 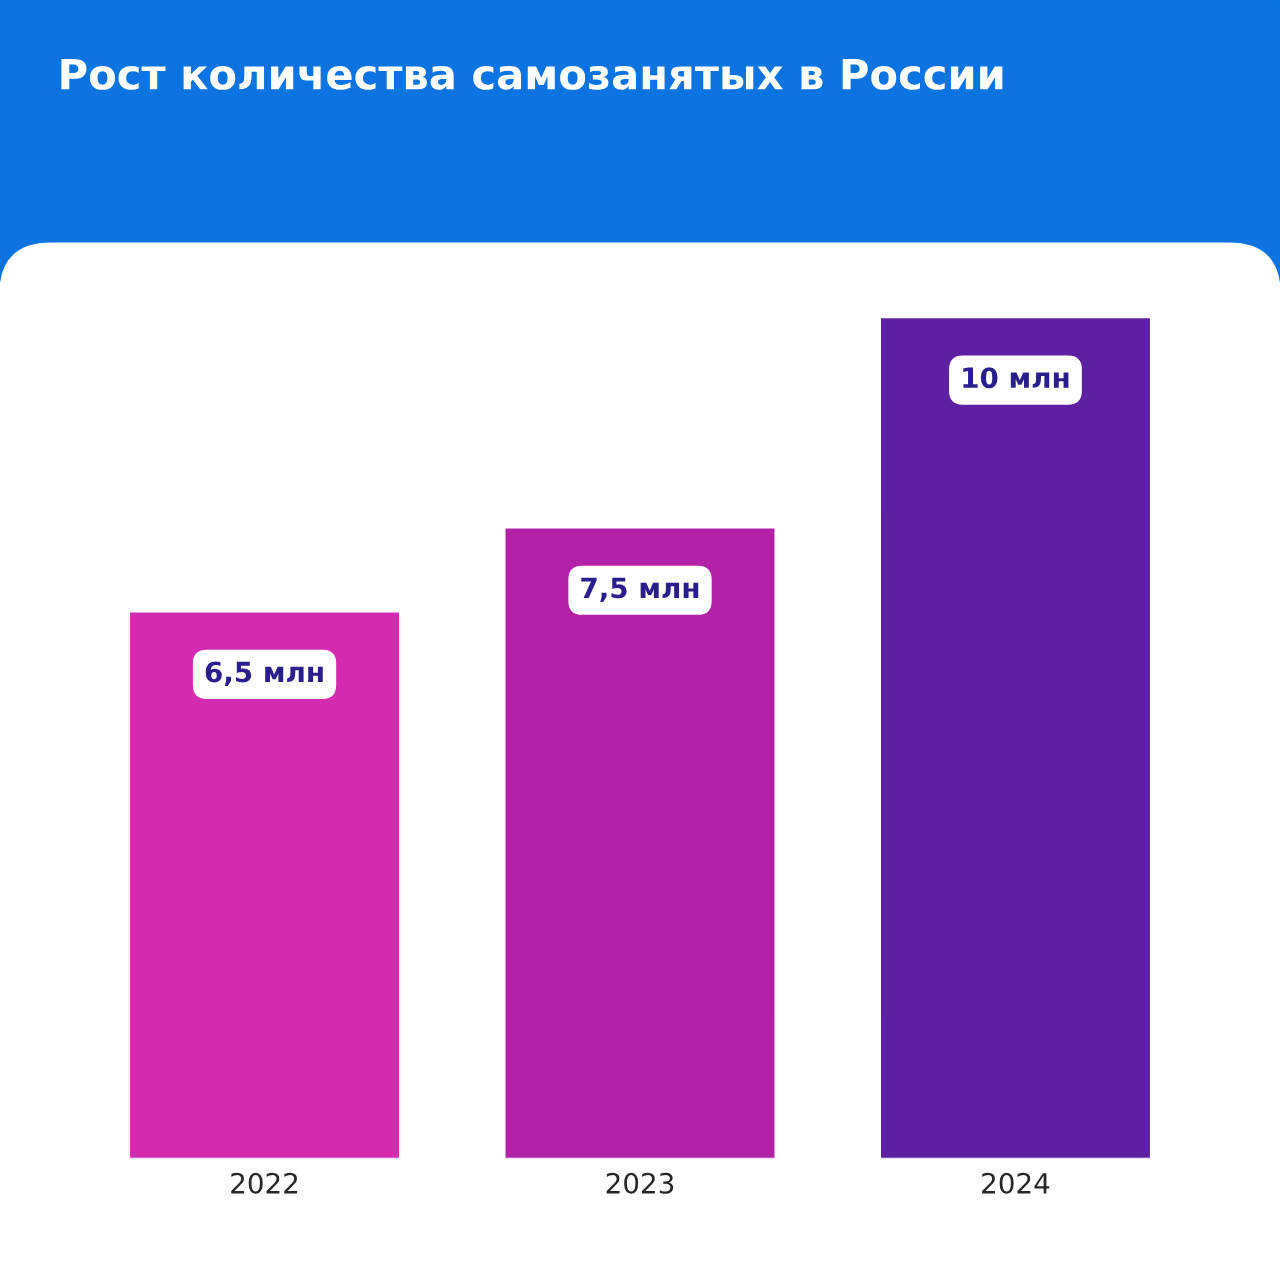 What do you see at coordinates (640, 589) in the screenshot?
I see `data-label: 7,5 млн` at bounding box center [640, 589].